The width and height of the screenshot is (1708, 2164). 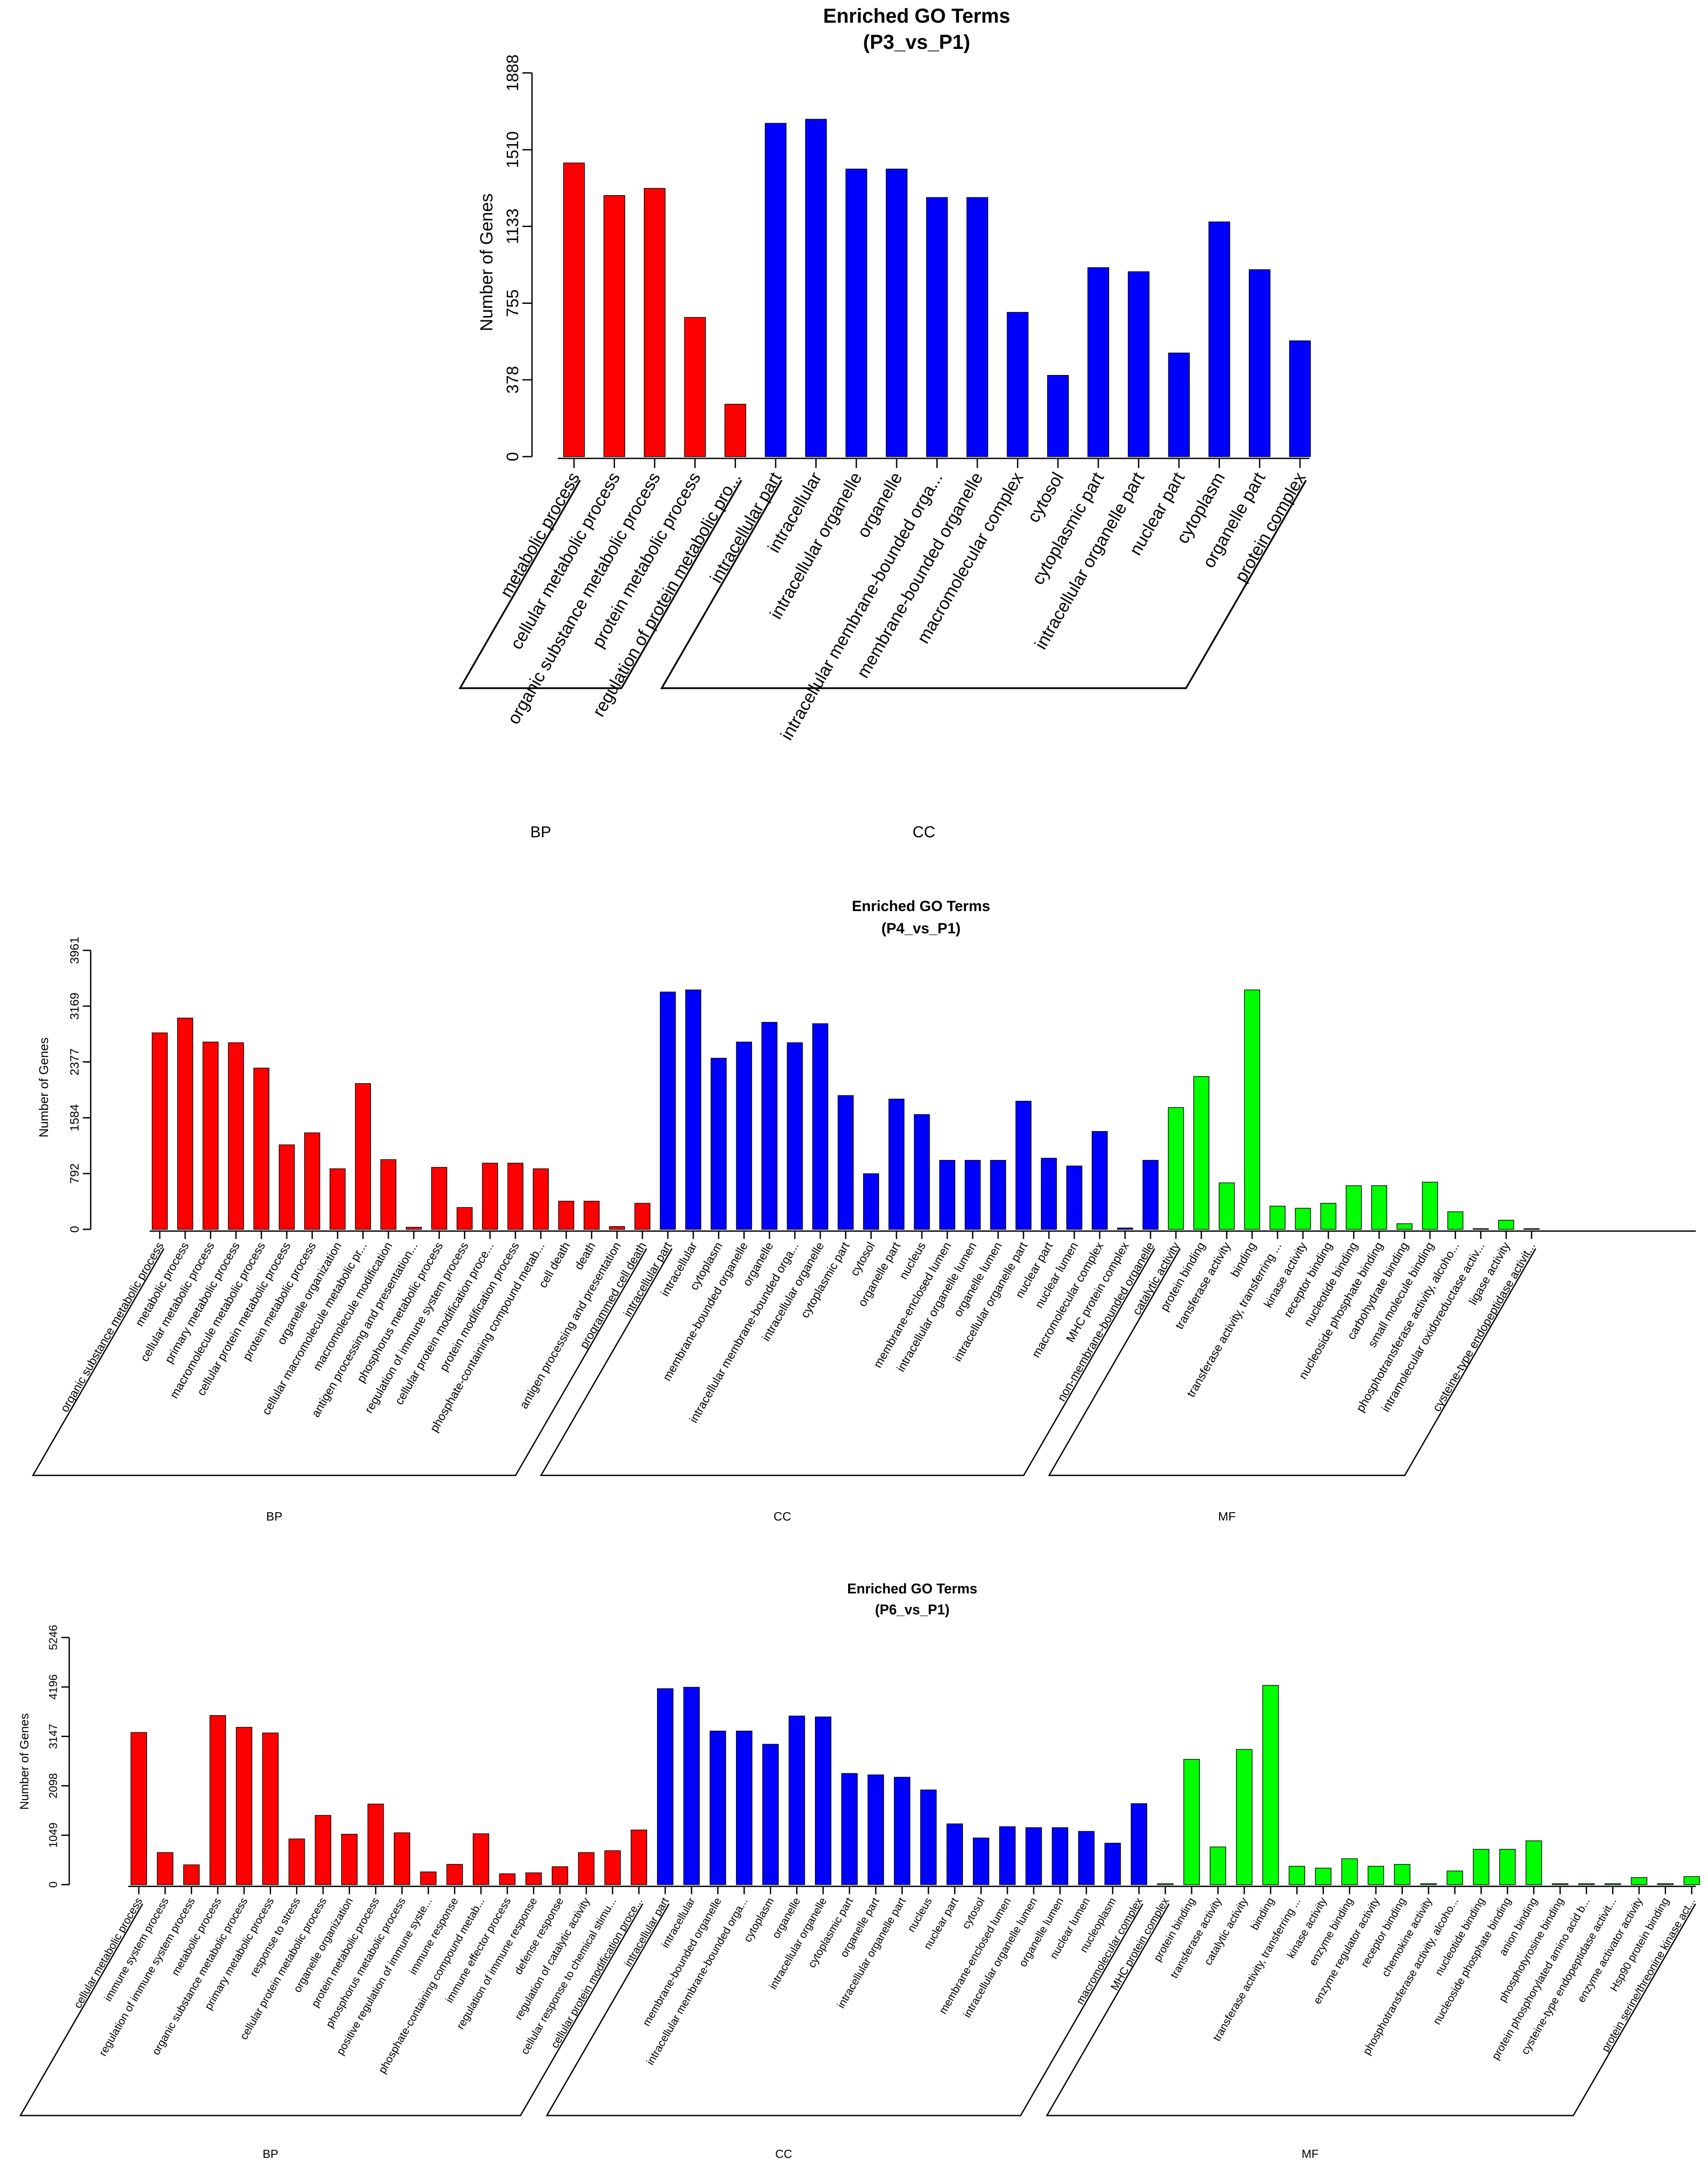 What do you see at coordinates (339, 1362) in the screenshot?
I see `panel-2-group-bracket` at bounding box center [339, 1362].